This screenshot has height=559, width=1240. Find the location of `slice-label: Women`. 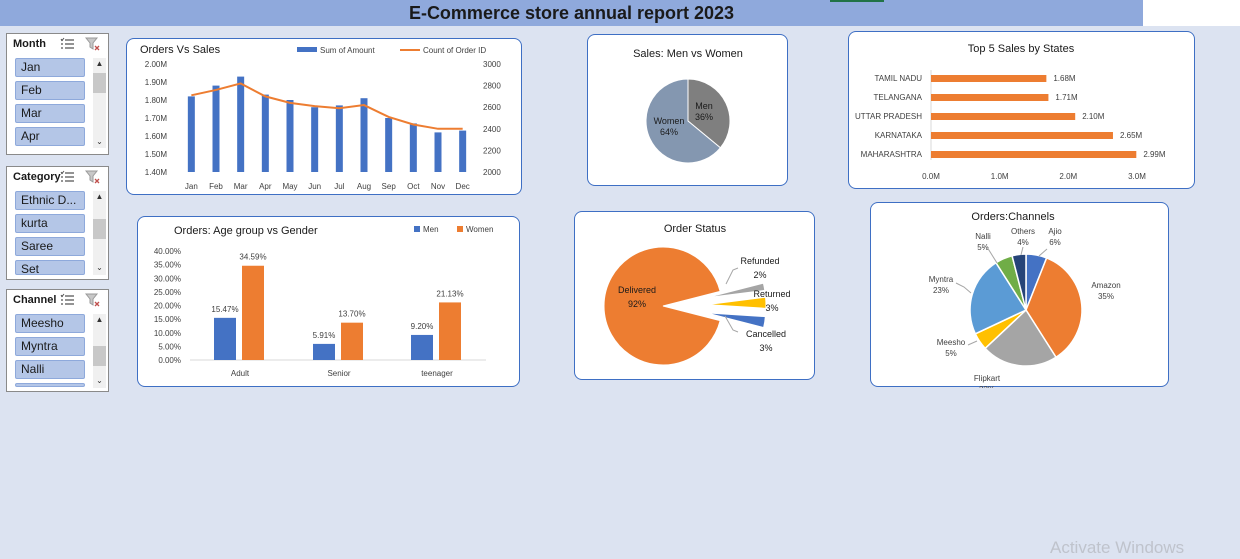

slice-label: Women is located at coordinates (669, 121).